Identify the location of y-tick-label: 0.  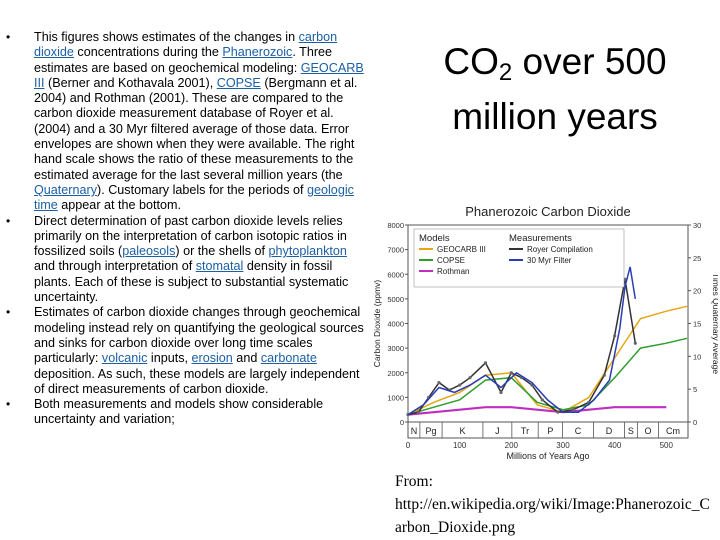
(402, 422).